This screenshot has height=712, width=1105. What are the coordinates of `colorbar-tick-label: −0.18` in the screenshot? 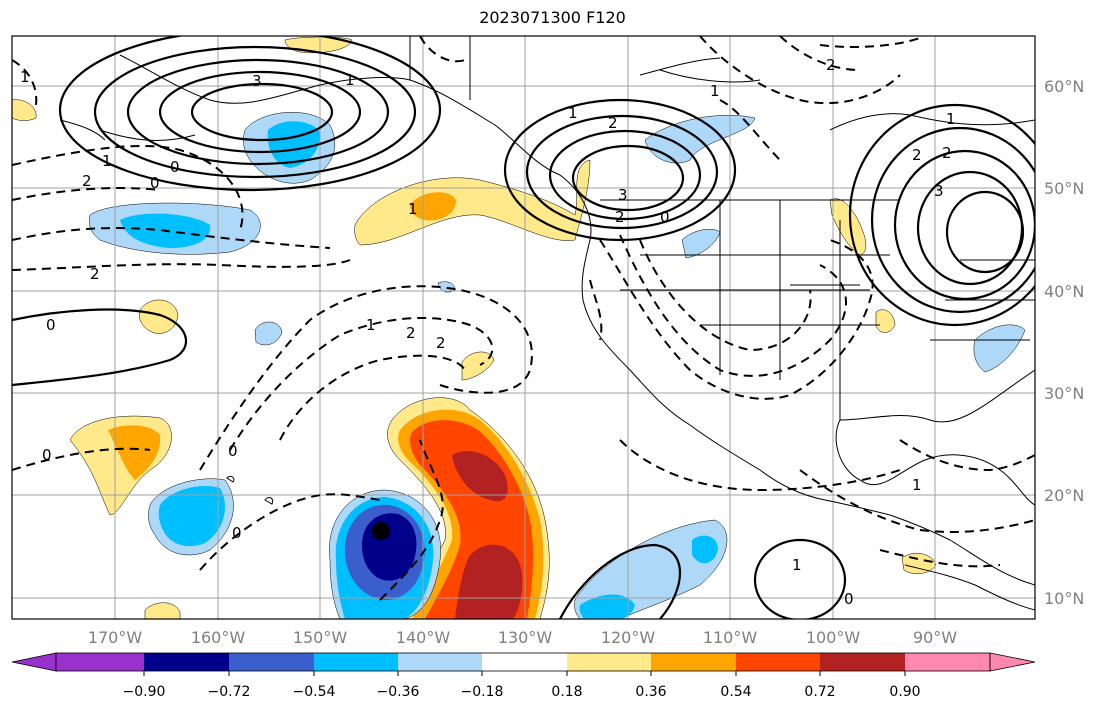 It's located at (482, 692).